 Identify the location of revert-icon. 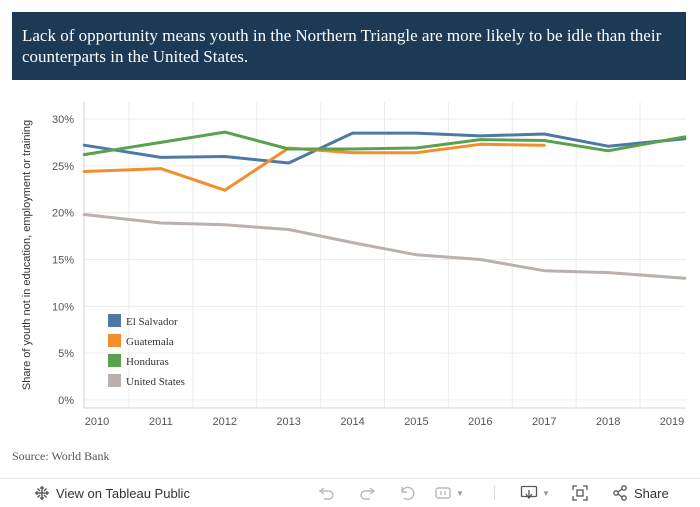
(408, 493).